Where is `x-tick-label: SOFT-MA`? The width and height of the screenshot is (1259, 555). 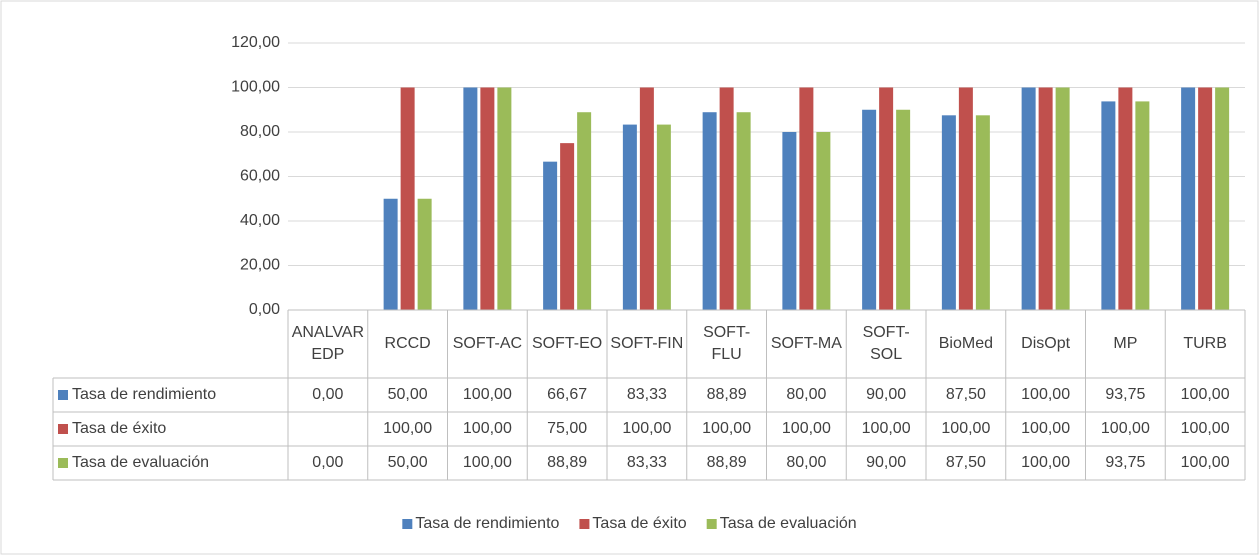
x-tick-label: SOFT-MA is located at coordinates (806, 343).